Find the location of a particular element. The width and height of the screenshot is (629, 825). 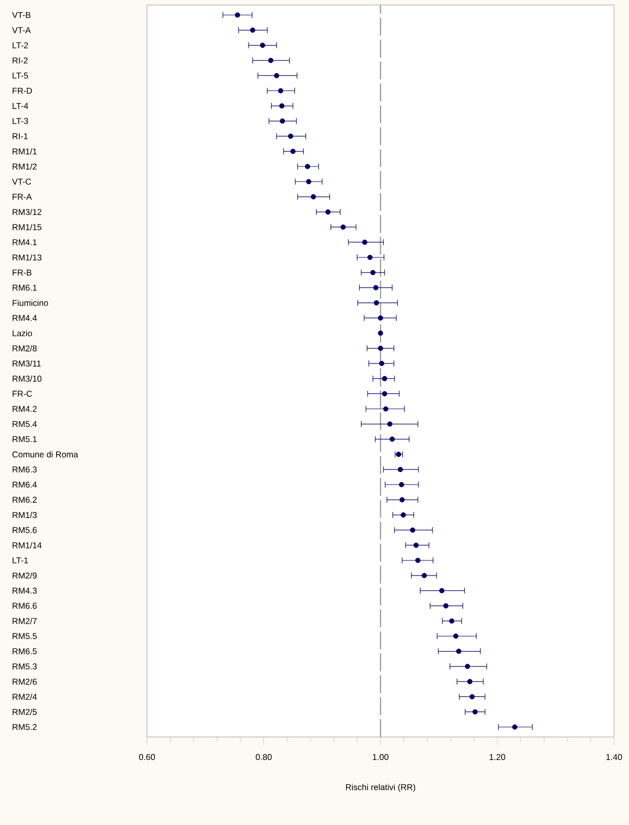

x-axis-title: Rischi relativi (RR) is located at coordinates (381, 788).